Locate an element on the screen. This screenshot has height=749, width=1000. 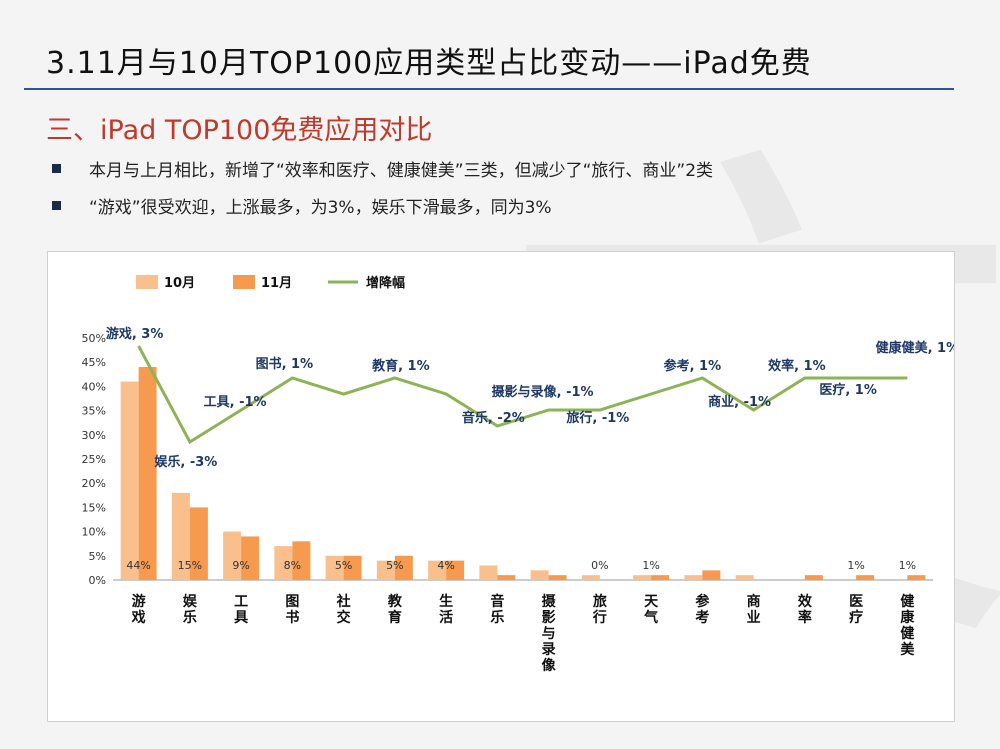
line-data-label: 娱乐, -3% is located at coordinates (185, 462).